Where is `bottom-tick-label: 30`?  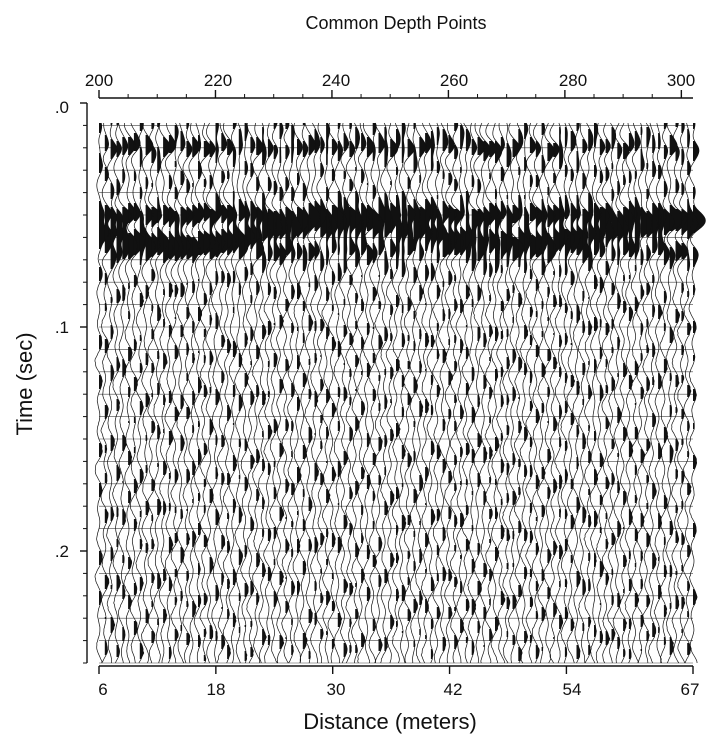
bottom-tick-label: 30 is located at coordinates (336, 689).